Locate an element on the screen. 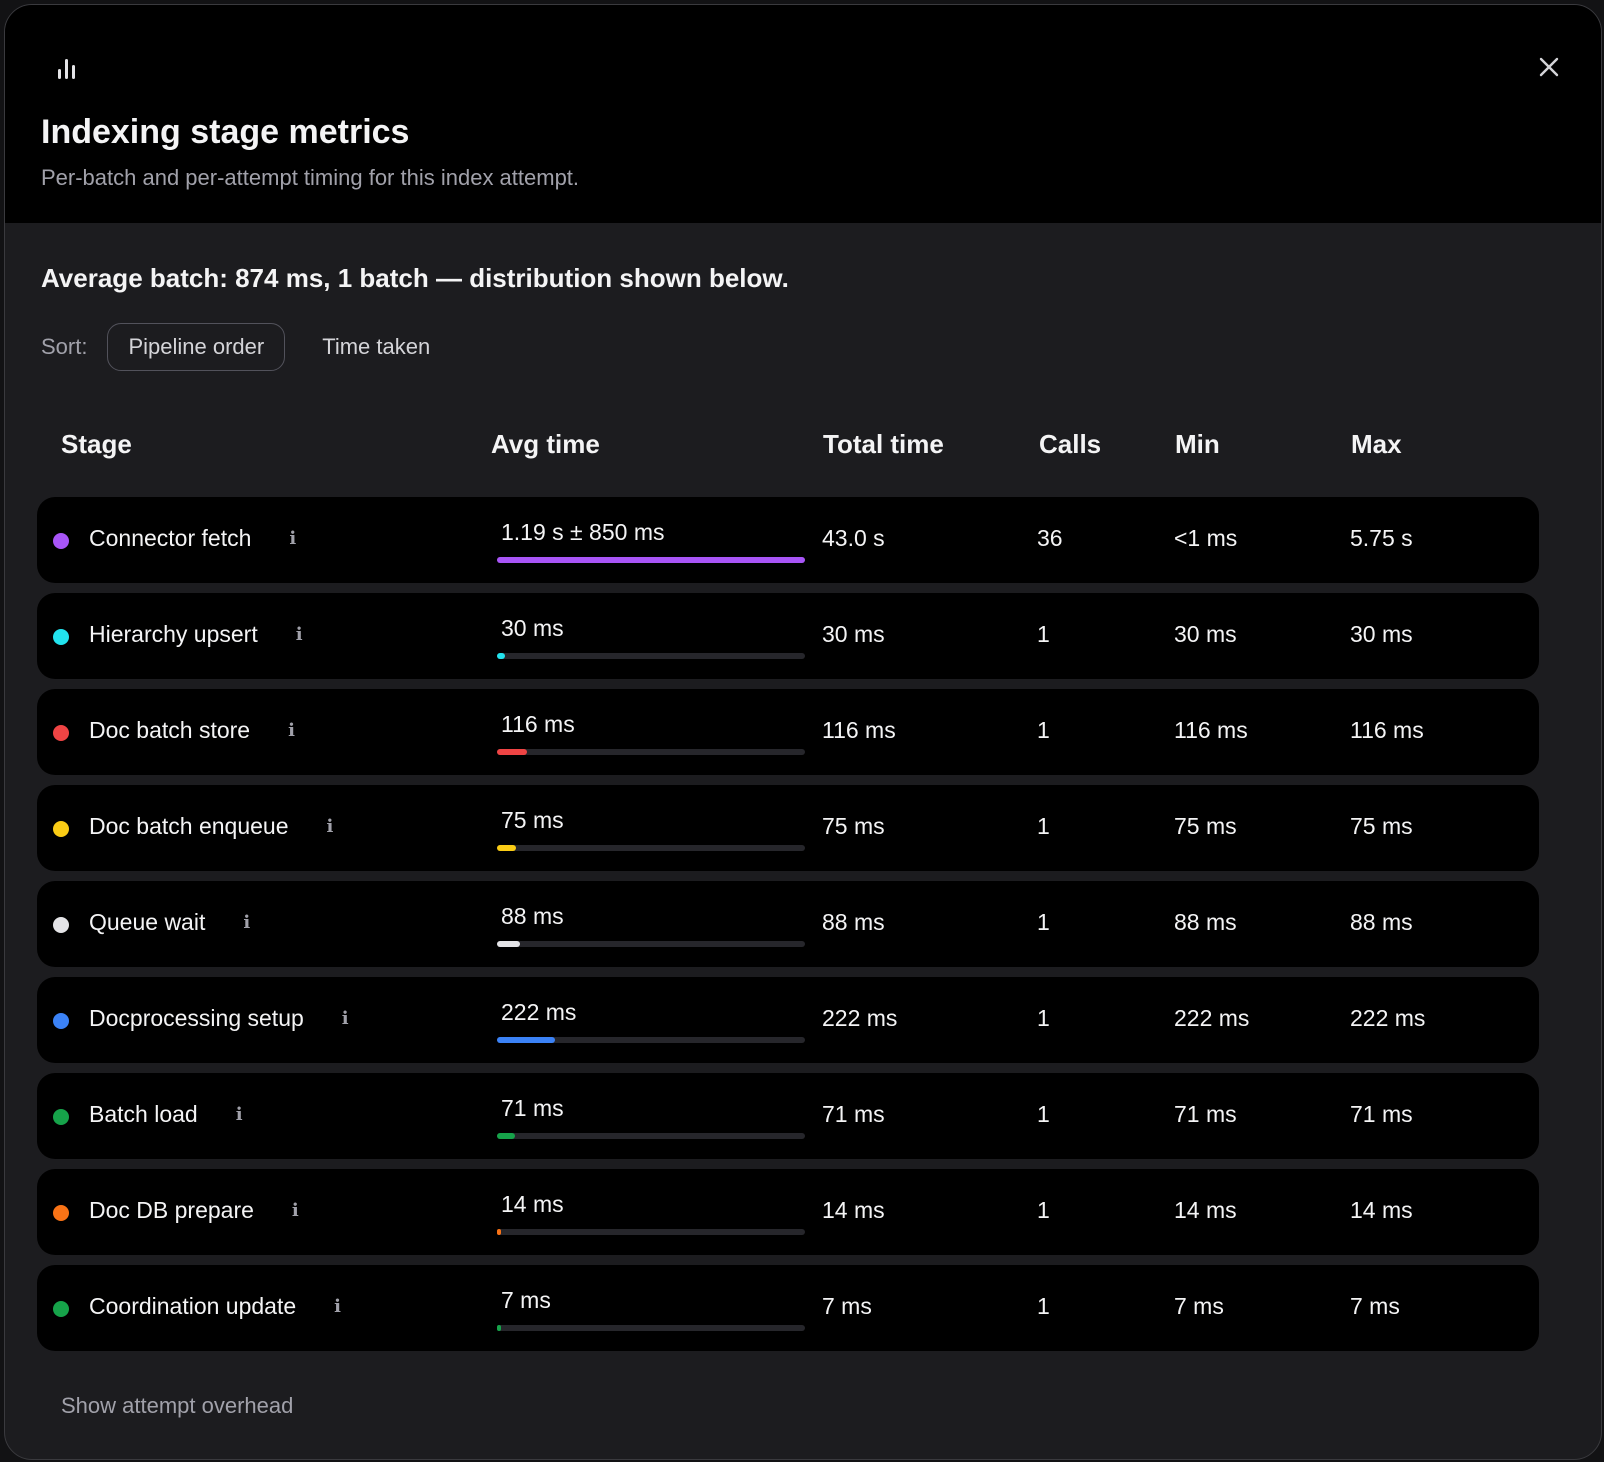  stage-name: Doc DB prepare i is located at coordinates (194, 1210).